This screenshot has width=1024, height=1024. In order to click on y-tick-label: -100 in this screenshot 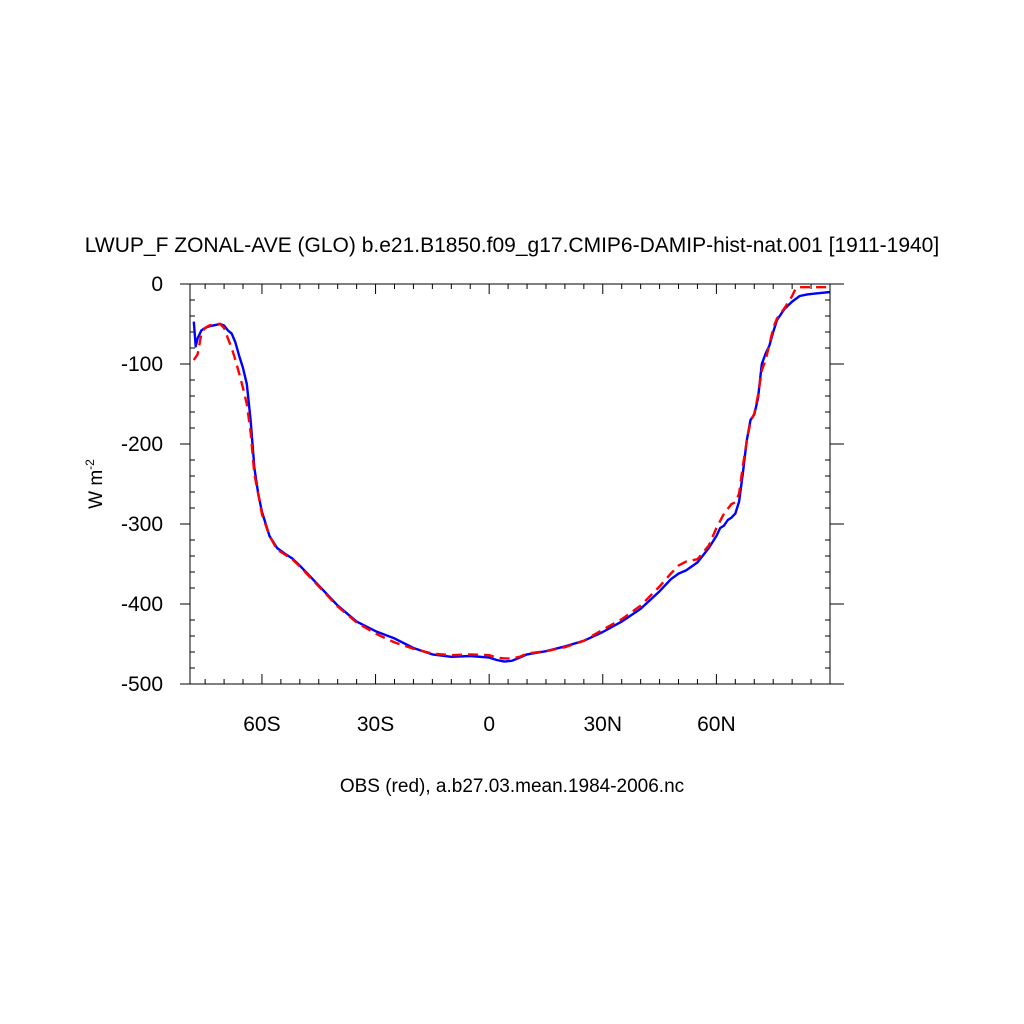, I will do `click(142, 364)`.